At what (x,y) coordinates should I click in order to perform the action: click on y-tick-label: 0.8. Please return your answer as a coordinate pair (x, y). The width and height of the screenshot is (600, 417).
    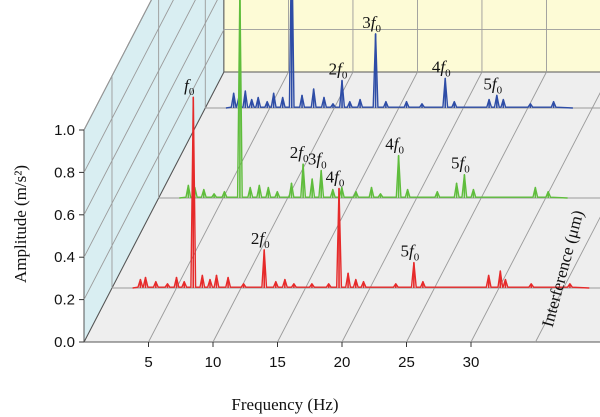
    Looking at the image, I should click on (64, 172).